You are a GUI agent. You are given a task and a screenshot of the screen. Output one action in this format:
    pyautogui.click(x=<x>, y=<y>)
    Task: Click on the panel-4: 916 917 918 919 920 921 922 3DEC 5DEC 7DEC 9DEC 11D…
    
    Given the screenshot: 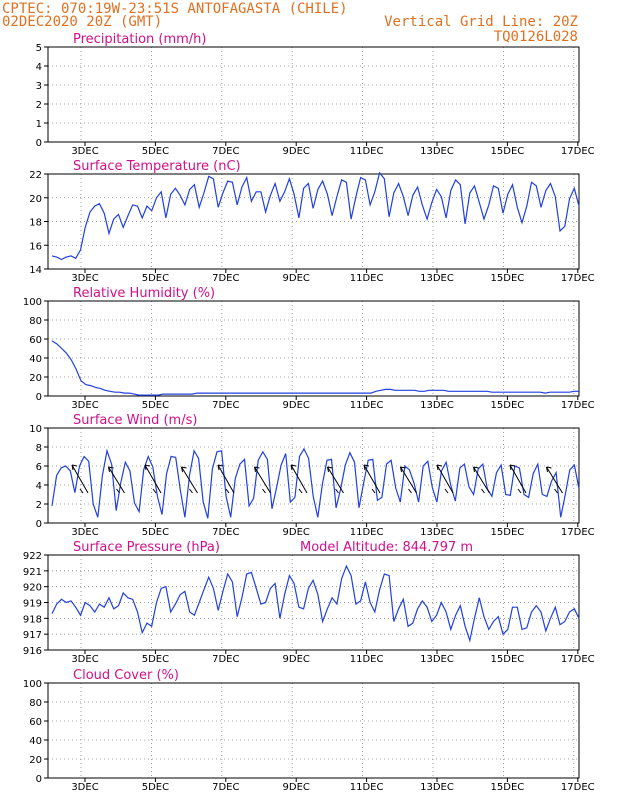 What is the action you would take?
    pyautogui.click(x=309, y=602)
    